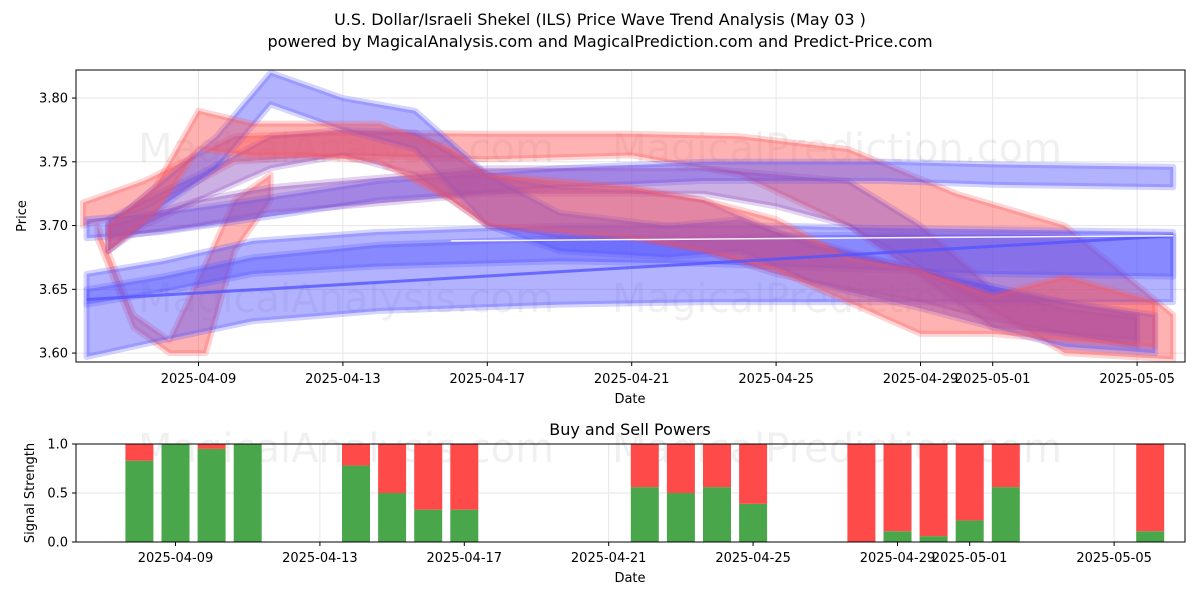 The image size is (1200, 600). What do you see at coordinates (57, 445) in the screenshot?
I see `powers-y-tick-label: 1.0` at bounding box center [57, 445].